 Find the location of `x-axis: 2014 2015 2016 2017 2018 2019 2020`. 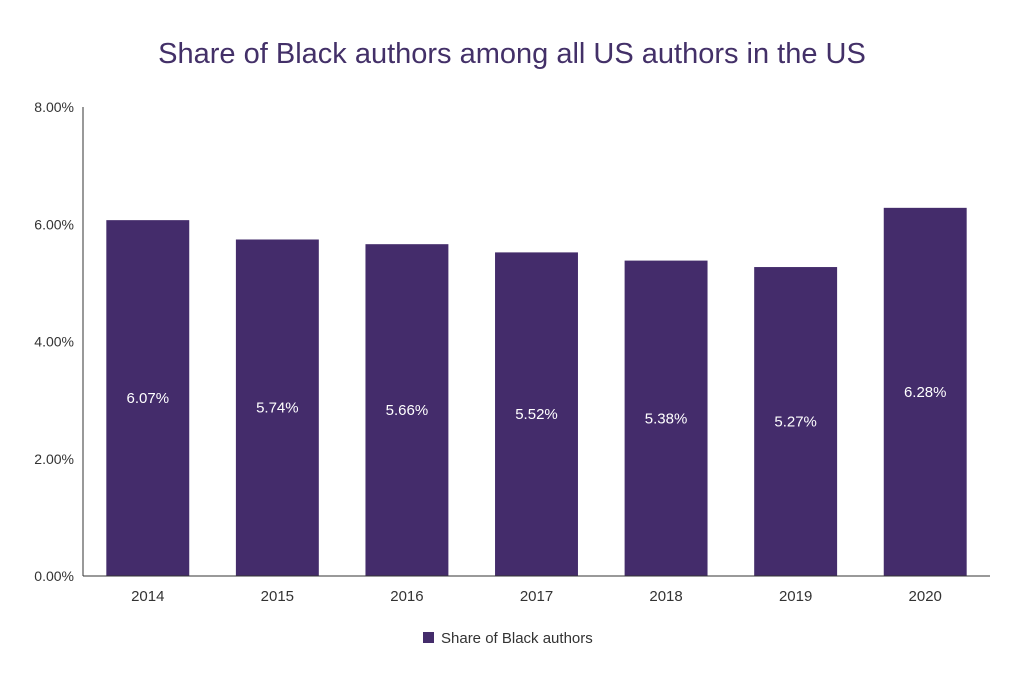

x-axis: 2014 2015 2016 2017 2018 2019 2020 is located at coordinates (536, 590).